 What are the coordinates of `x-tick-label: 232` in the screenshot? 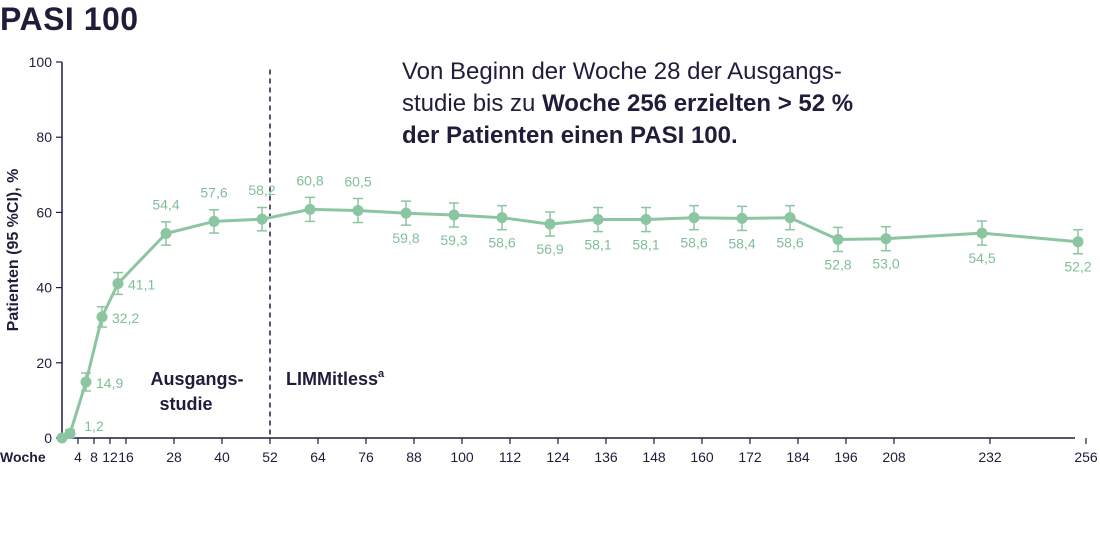 It's located at (990, 457).